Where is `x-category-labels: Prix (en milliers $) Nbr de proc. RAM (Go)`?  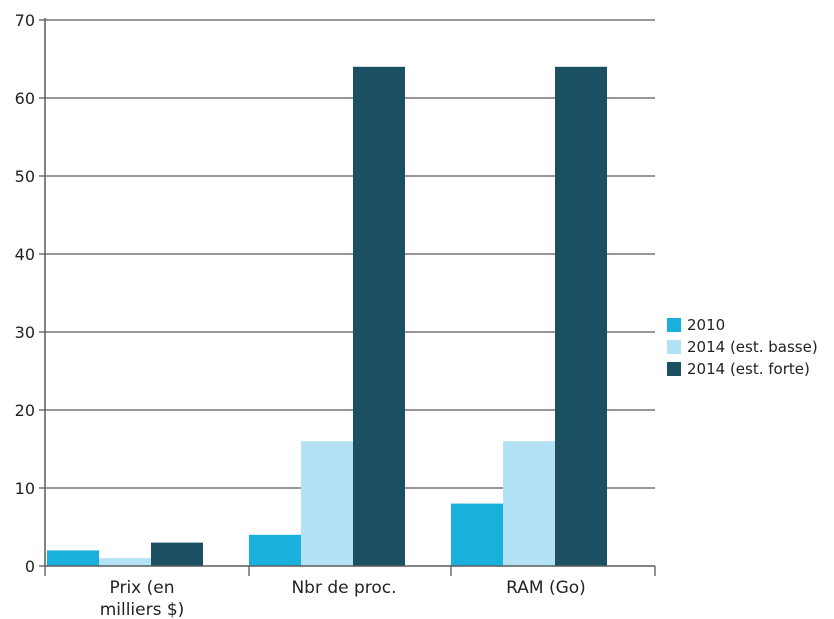
x-category-labels: Prix (en milliers $) Nbr de proc. RAM (Go) is located at coordinates (343, 598).